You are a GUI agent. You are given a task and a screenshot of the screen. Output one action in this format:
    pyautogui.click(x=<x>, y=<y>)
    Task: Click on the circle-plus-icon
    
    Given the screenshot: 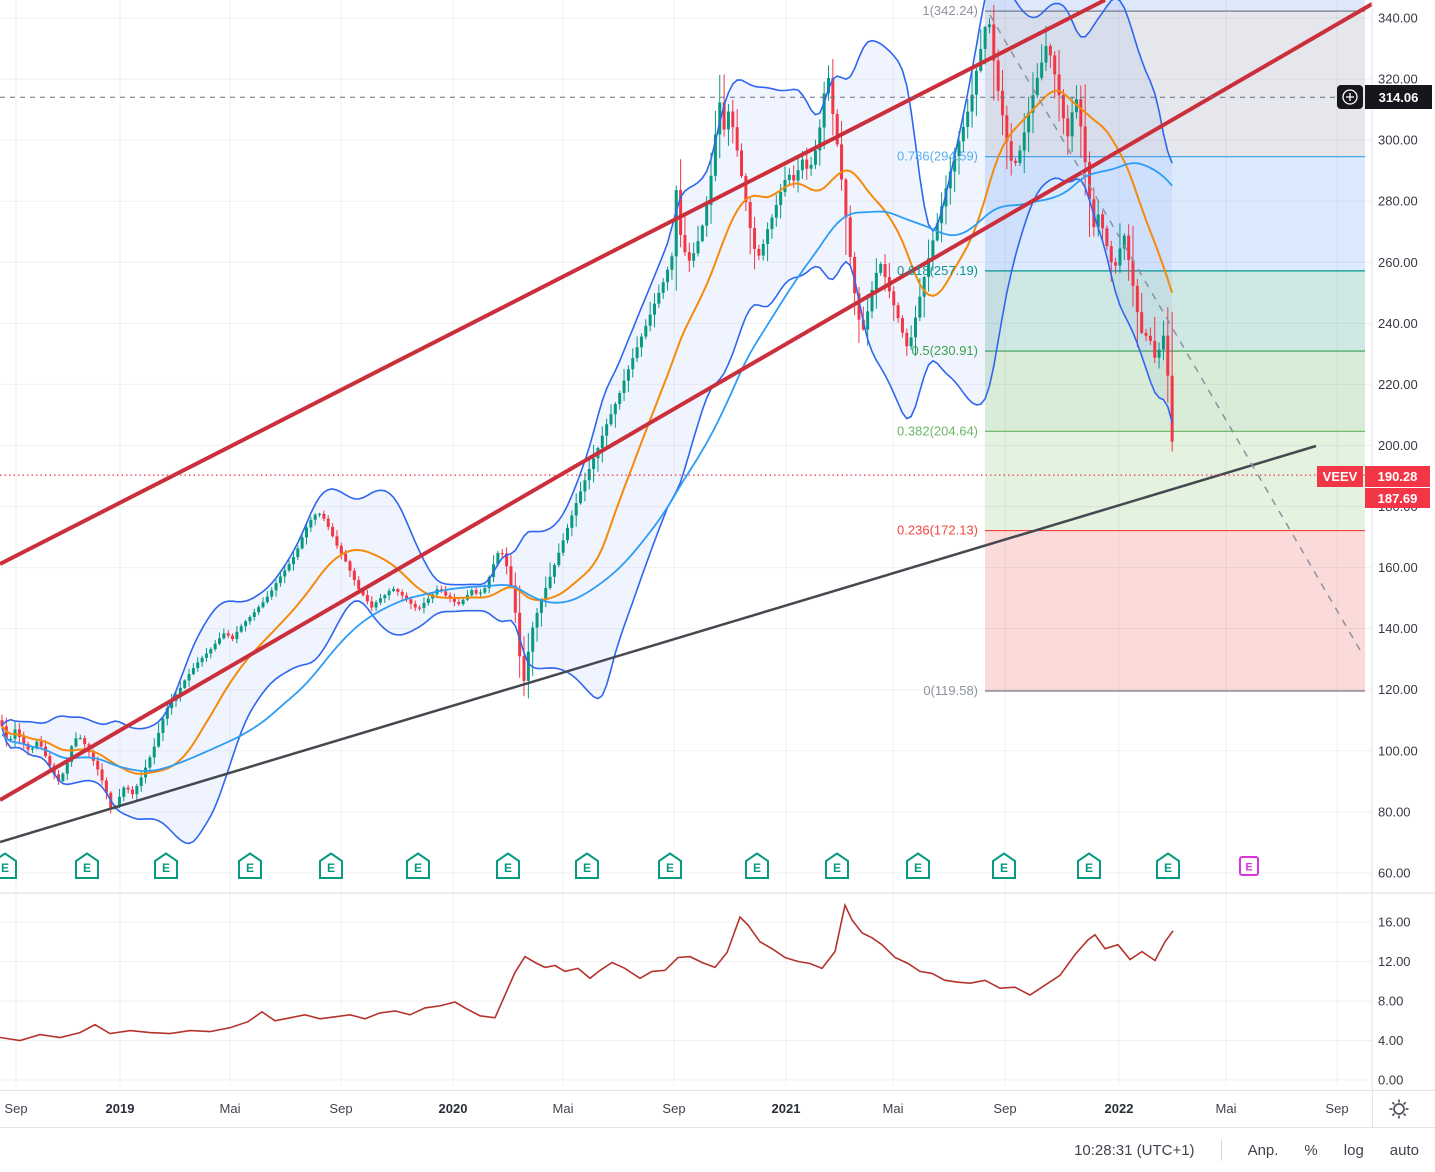 What is the action you would take?
    pyautogui.click(x=1350, y=97)
    